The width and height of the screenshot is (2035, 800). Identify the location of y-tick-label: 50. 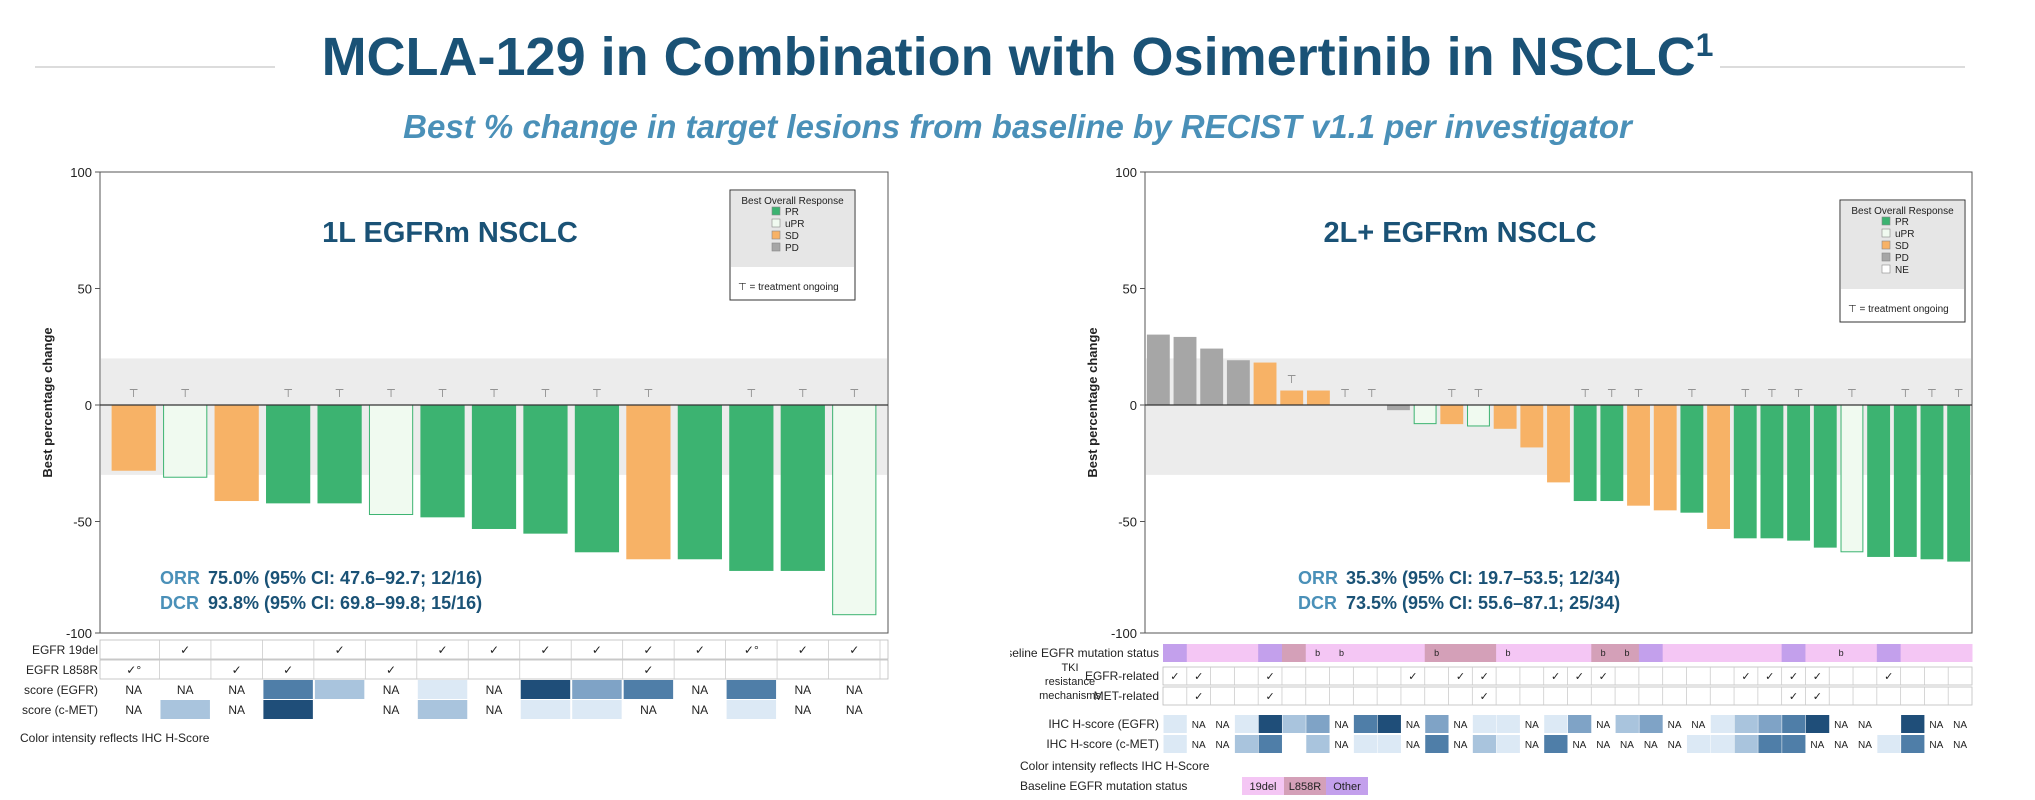
(1130, 289).